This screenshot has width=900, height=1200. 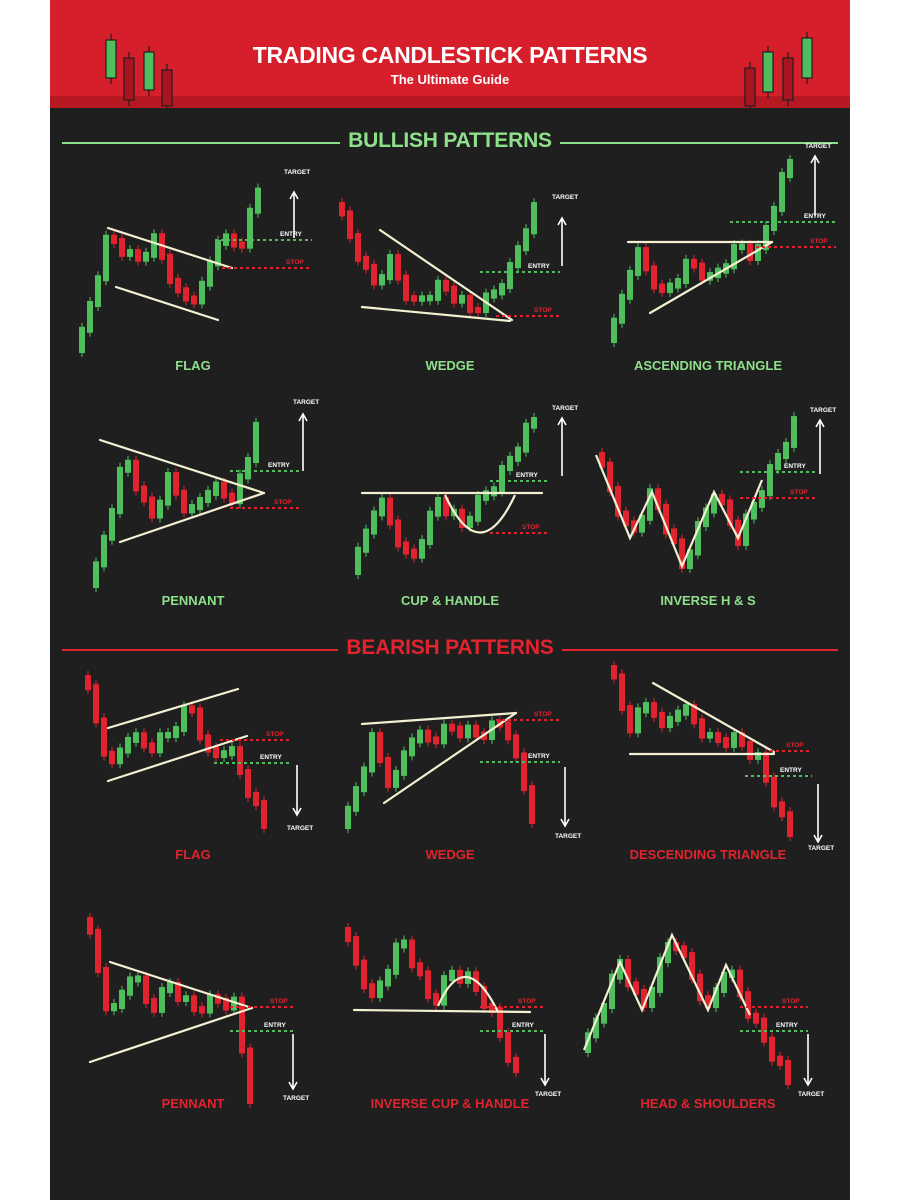 What do you see at coordinates (192, 517) in the screenshot?
I see `pennant-lower-line` at bounding box center [192, 517].